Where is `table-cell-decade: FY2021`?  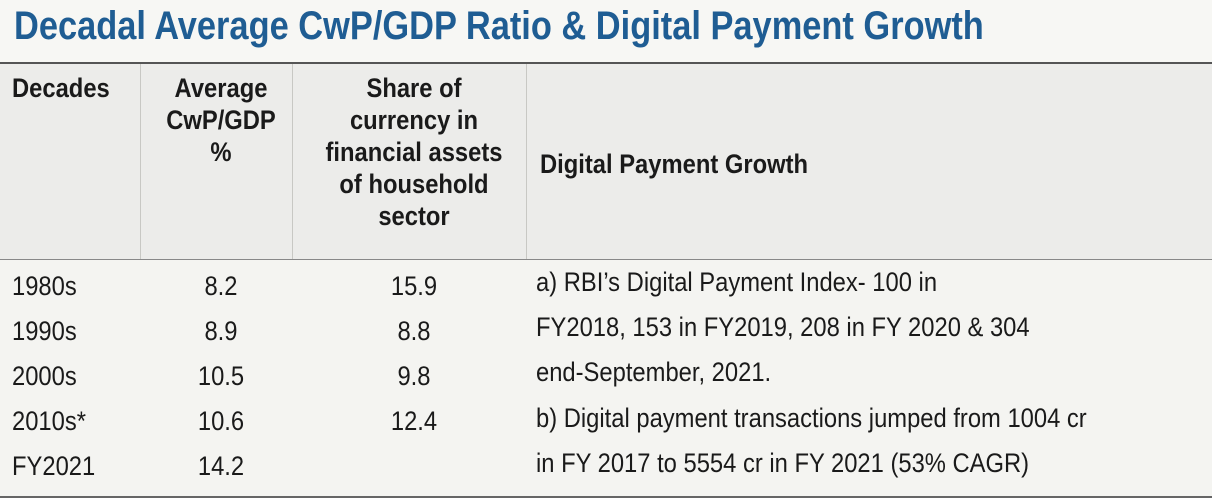
table-cell-decade: FY2021 is located at coordinates (54, 466).